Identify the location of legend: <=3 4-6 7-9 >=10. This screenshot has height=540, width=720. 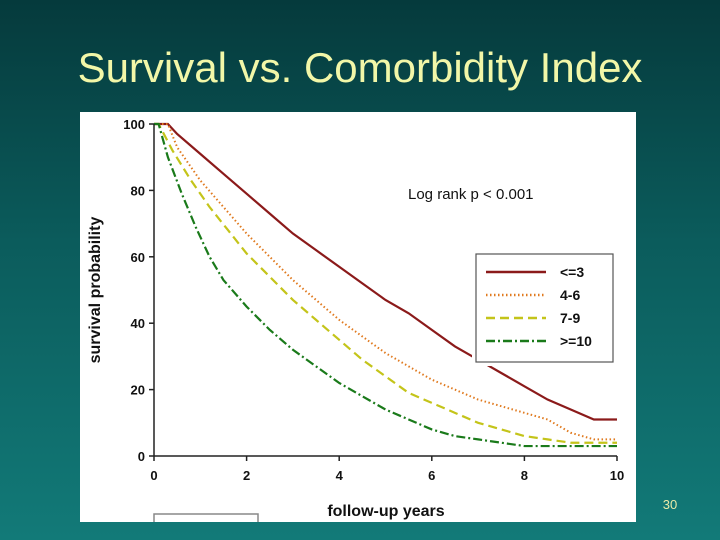
(544, 308).